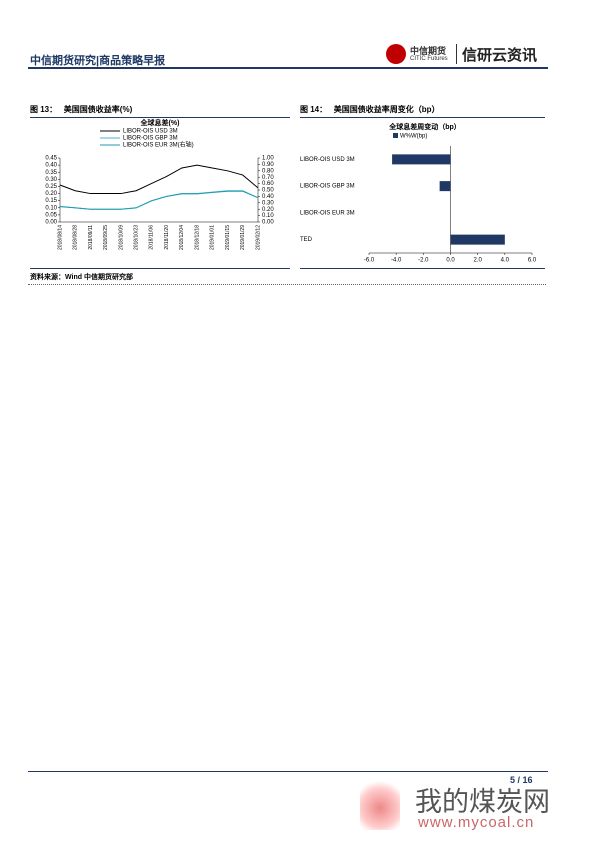 The height and width of the screenshot is (842, 595). Describe the element at coordinates (51, 194) in the screenshot. I see `y-tick-label: 0.20` at that location.